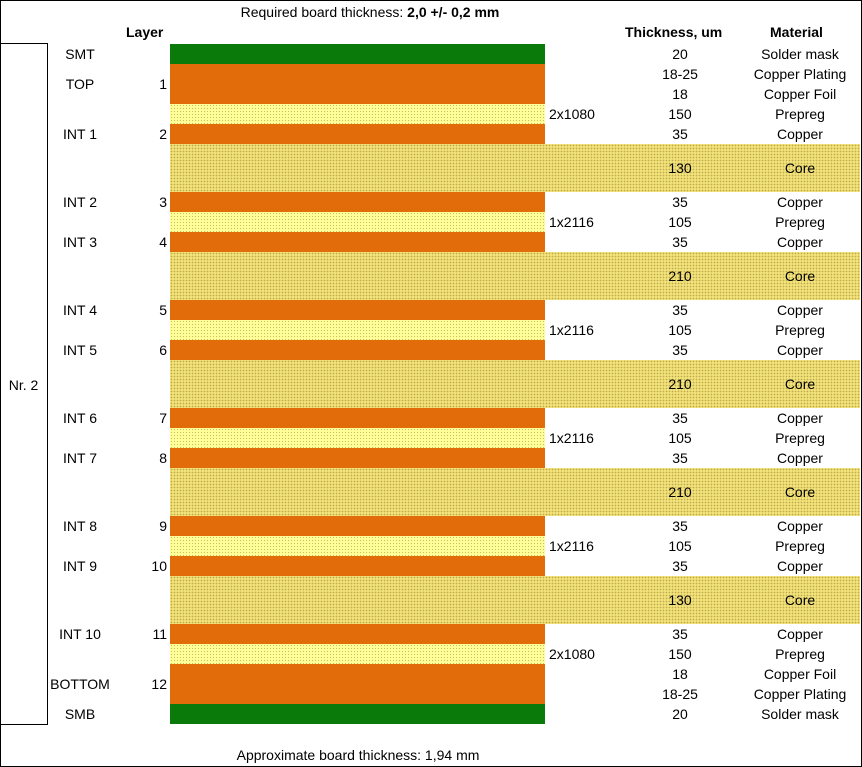 The height and width of the screenshot is (767, 862). Describe the element at coordinates (80, 350) in the screenshot. I see `layer-name: INT 5` at that location.